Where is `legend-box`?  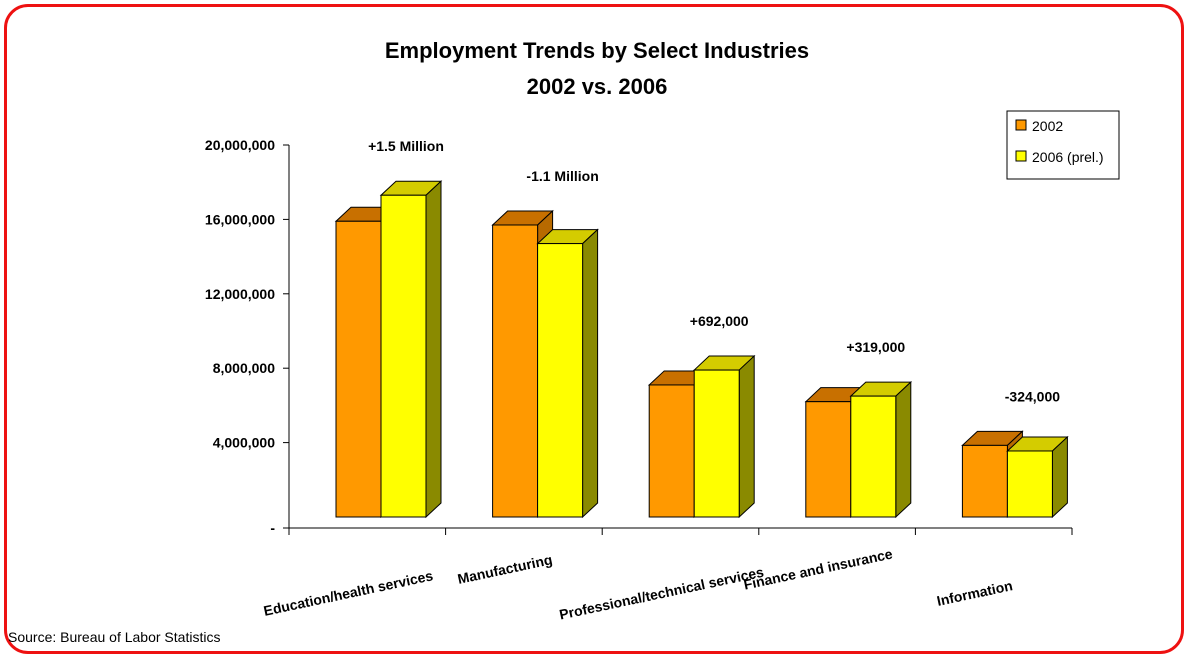 legend-box is located at coordinates (1063, 145).